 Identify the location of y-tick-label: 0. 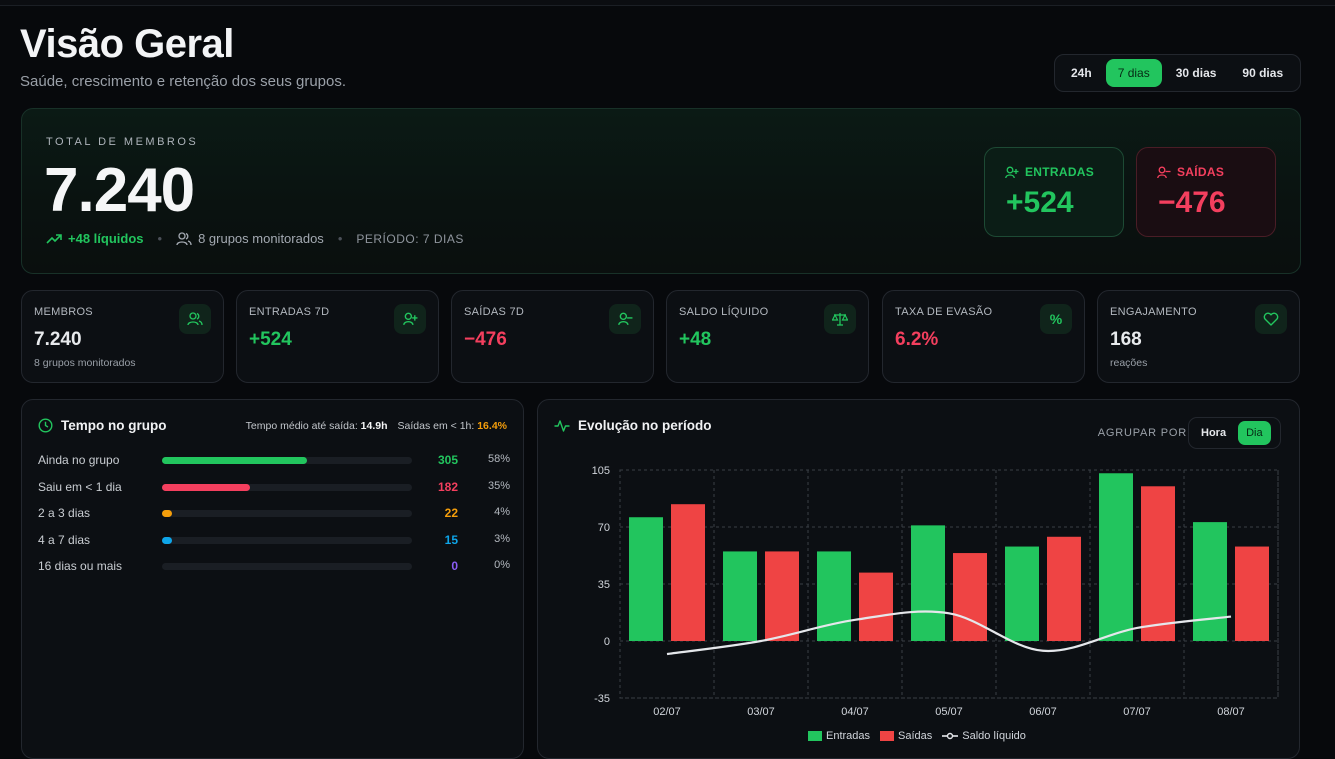
(607, 642).